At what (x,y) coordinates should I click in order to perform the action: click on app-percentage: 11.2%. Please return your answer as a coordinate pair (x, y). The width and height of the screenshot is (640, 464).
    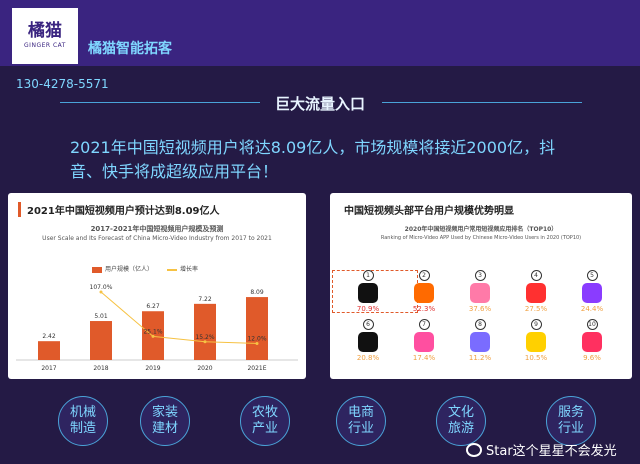
    Looking at the image, I should click on (480, 358).